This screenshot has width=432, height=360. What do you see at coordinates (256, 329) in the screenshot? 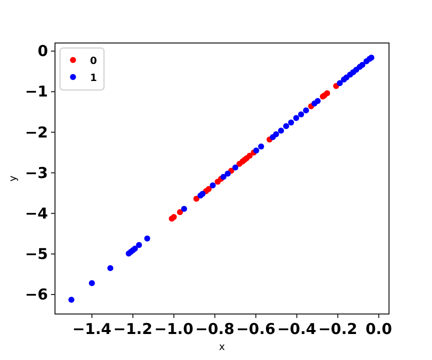
I see `x-tick-label: −0.6` at bounding box center [256, 329].